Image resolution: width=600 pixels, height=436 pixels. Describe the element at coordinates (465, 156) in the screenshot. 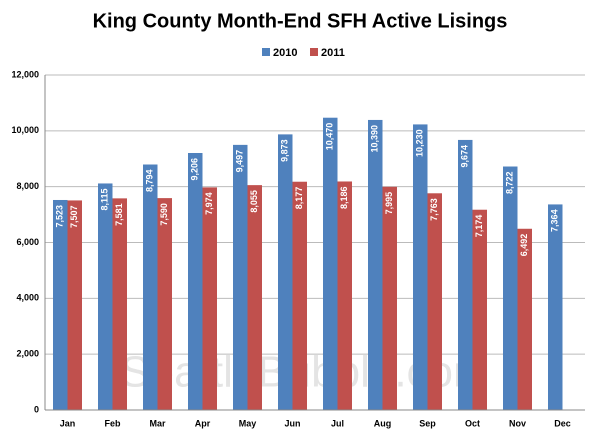

I see `value-label: 9,674` at that location.